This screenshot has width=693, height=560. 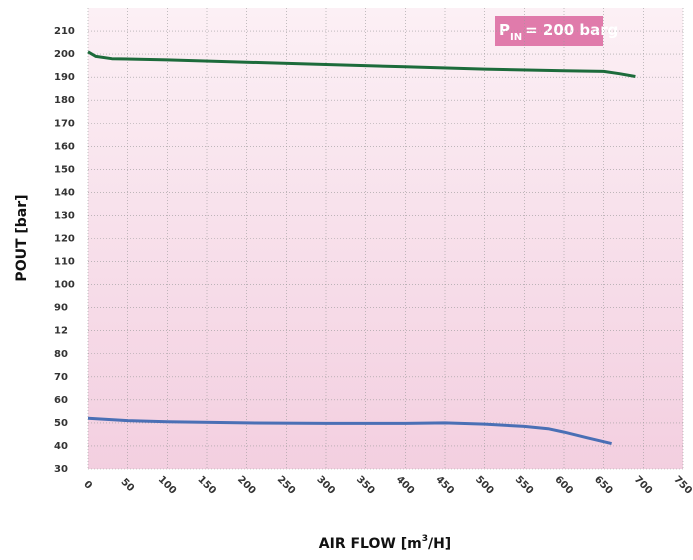 I want to click on x-tick-label: 200, so click(x=246, y=485).